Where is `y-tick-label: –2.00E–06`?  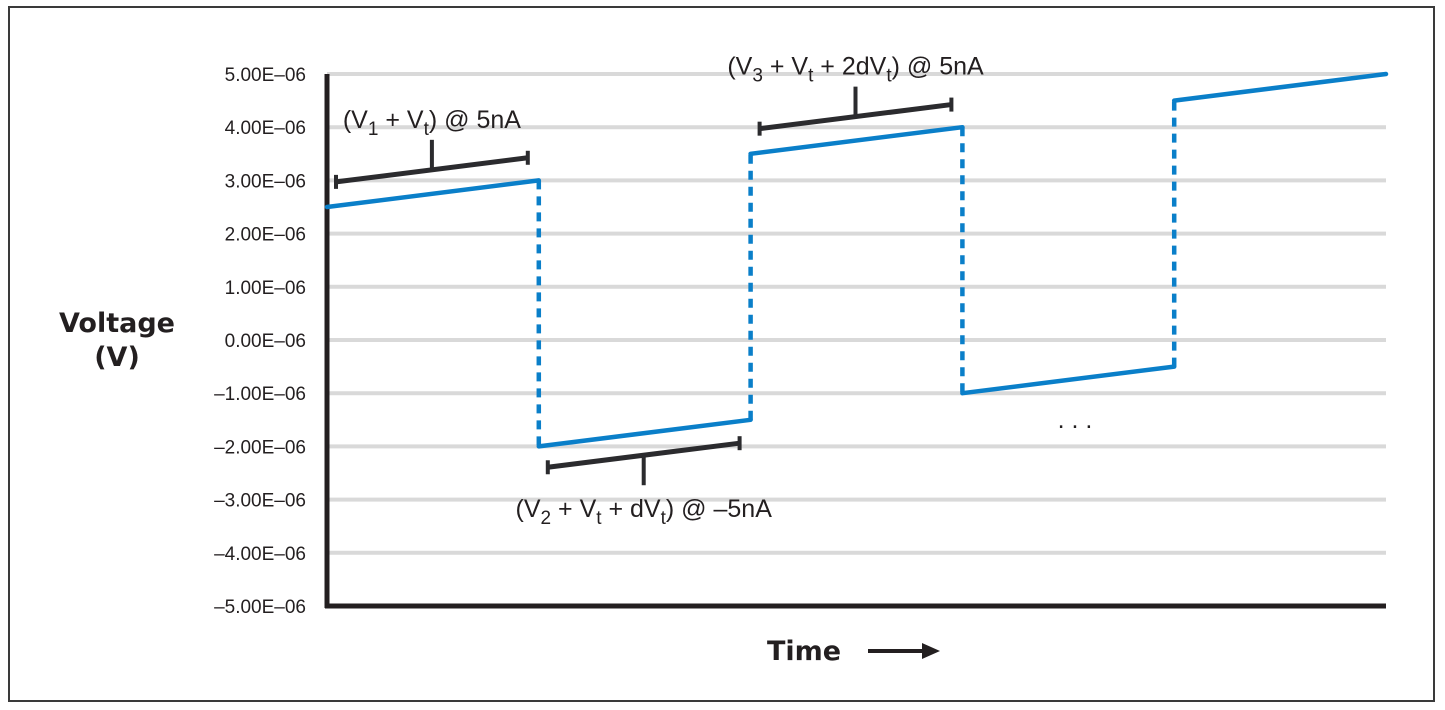
y-tick-label: –2.00E–06 is located at coordinates (260, 447).